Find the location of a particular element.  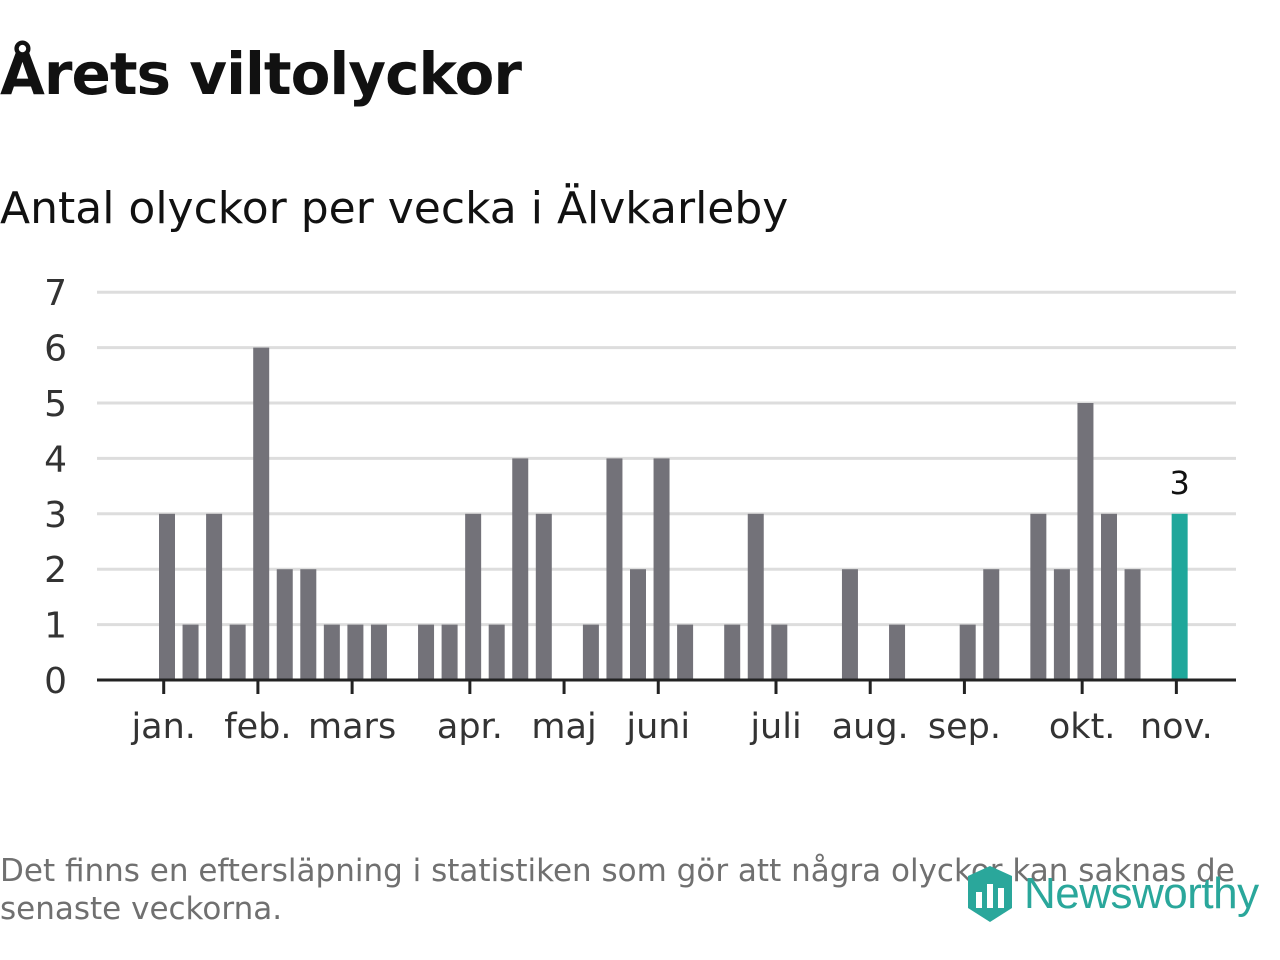

y-tick-label: 6 is located at coordinates (55, 349).